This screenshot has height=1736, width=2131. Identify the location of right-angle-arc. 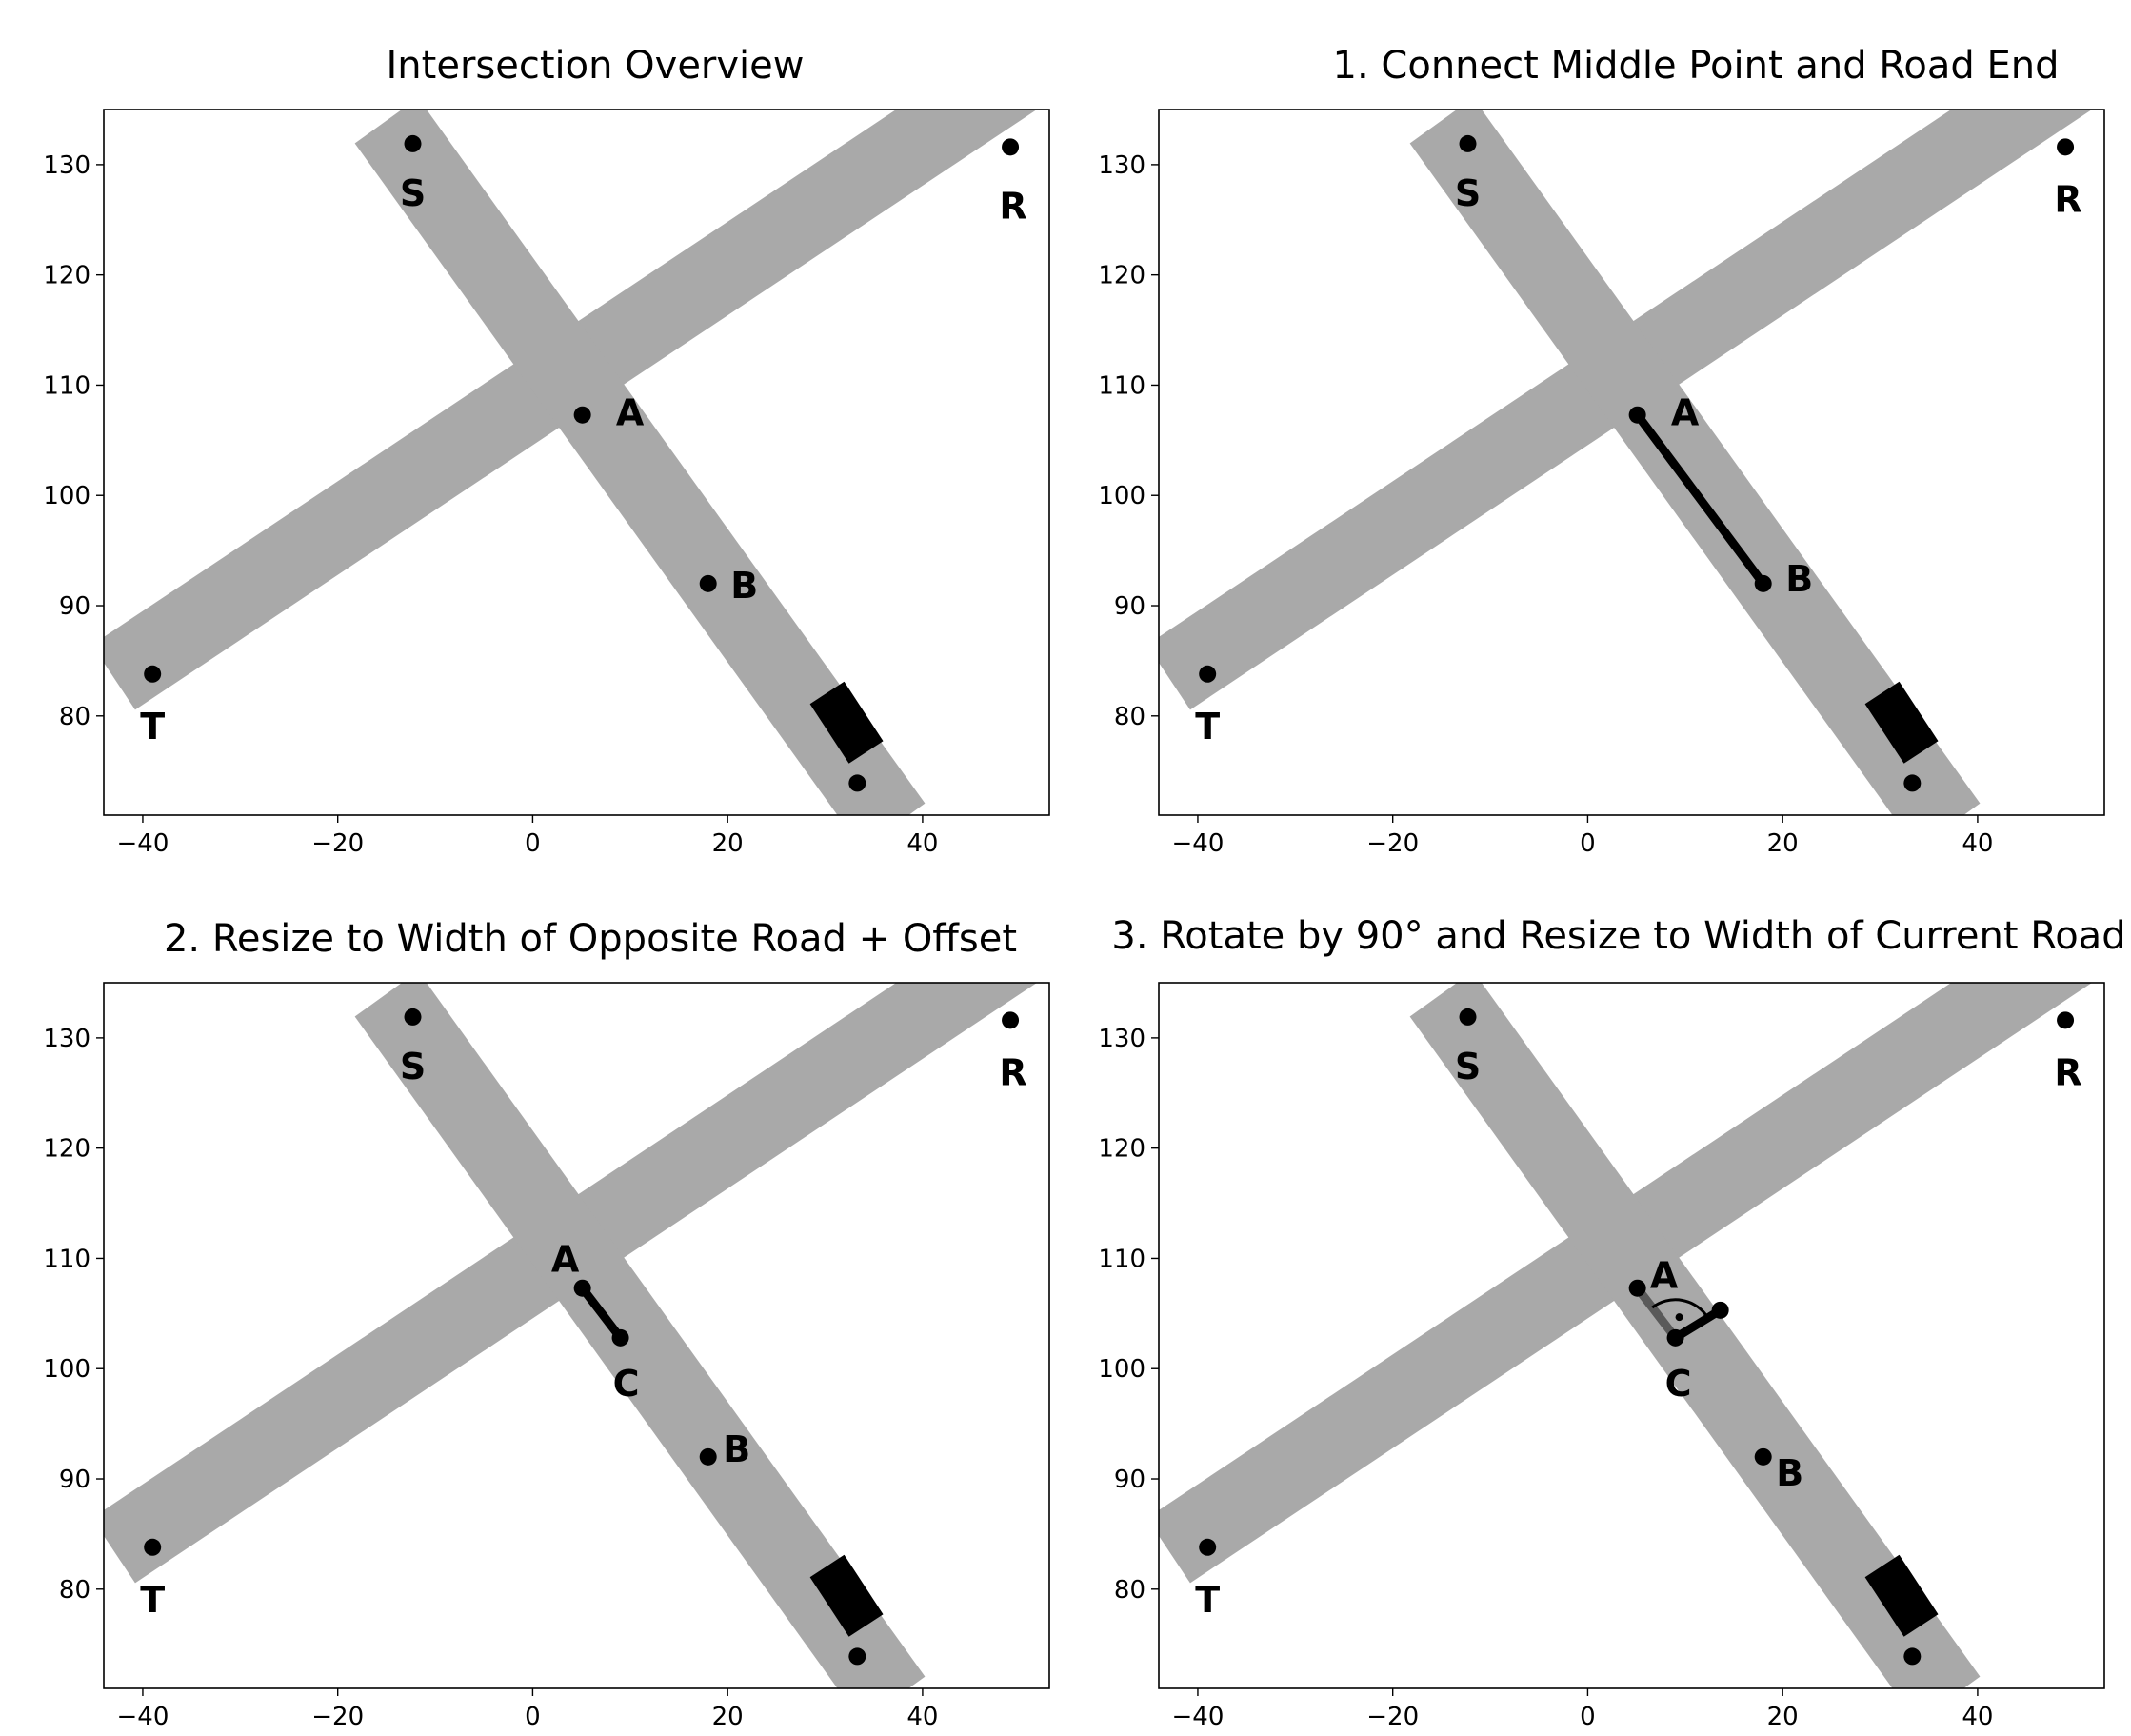
(1680, 1308).